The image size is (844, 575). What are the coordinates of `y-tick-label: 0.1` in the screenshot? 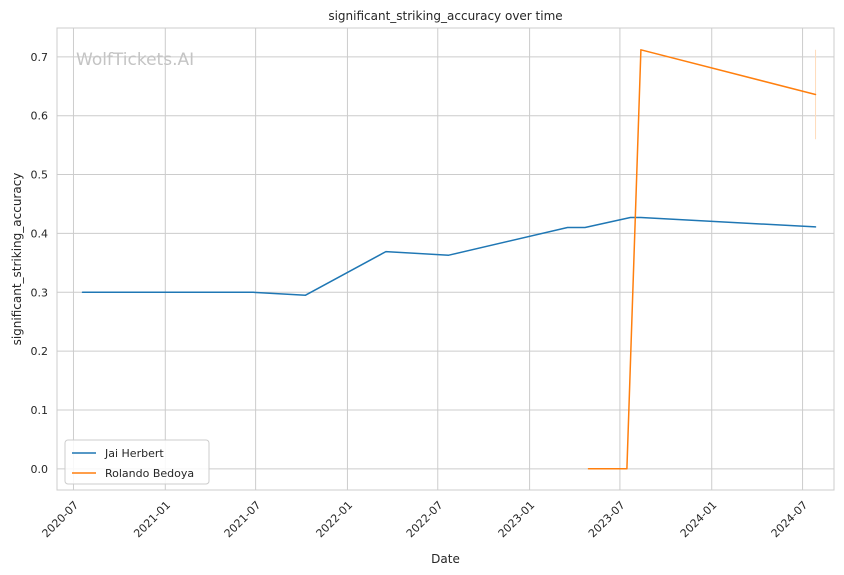 It's located at (40, 410).